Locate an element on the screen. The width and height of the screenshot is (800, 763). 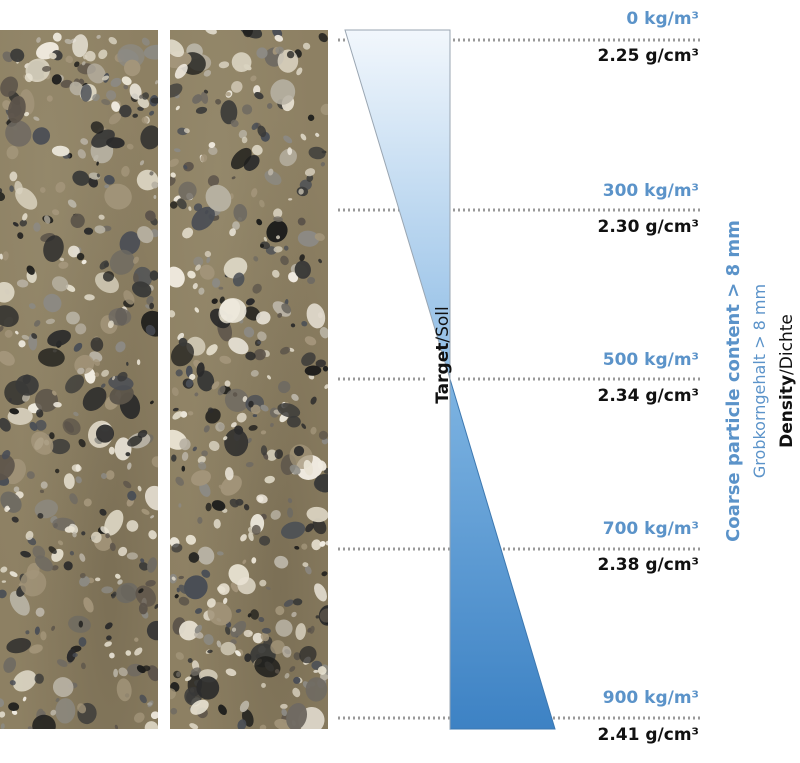
target-label-en: Target is located at coordinates (443, 373).